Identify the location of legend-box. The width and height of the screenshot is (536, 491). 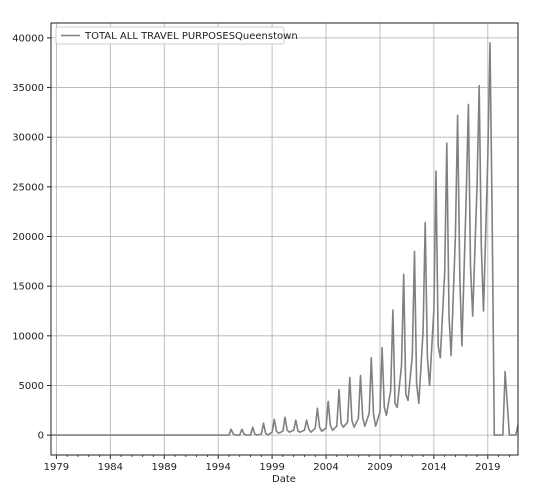
(170, 35).